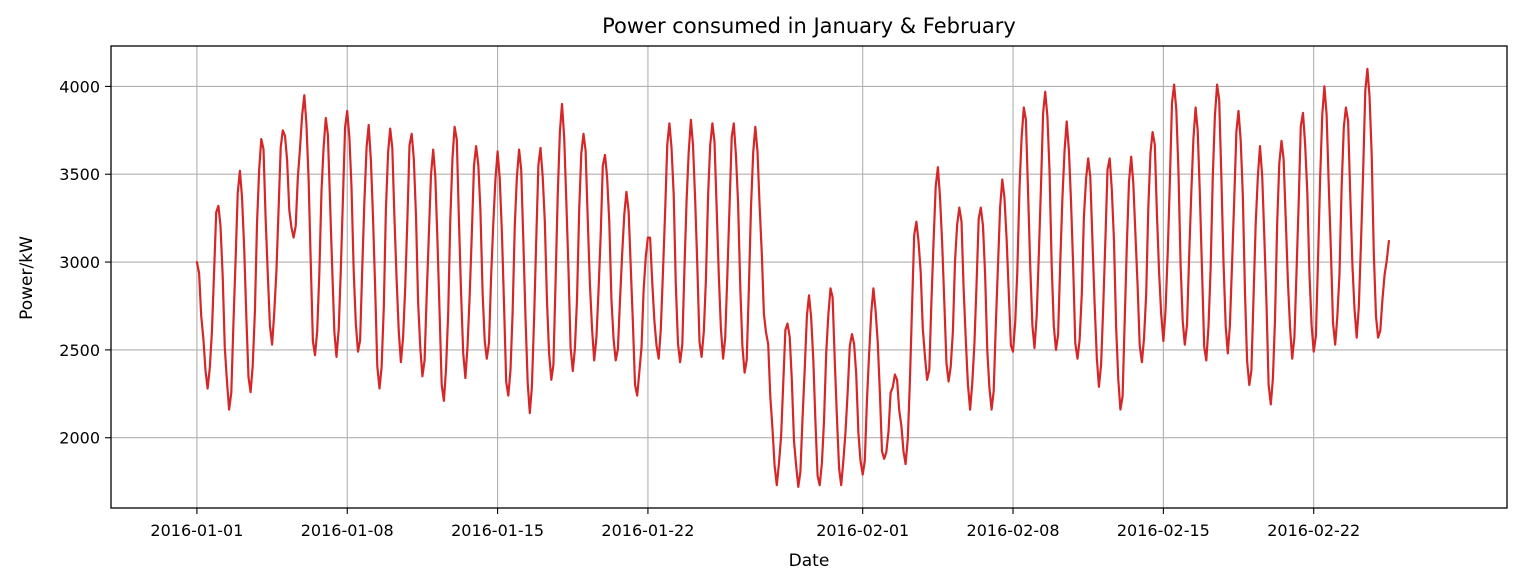 This screenshot has height=586, width=1520. I want to click on y-tick-label: 3500, so click(79, 174).